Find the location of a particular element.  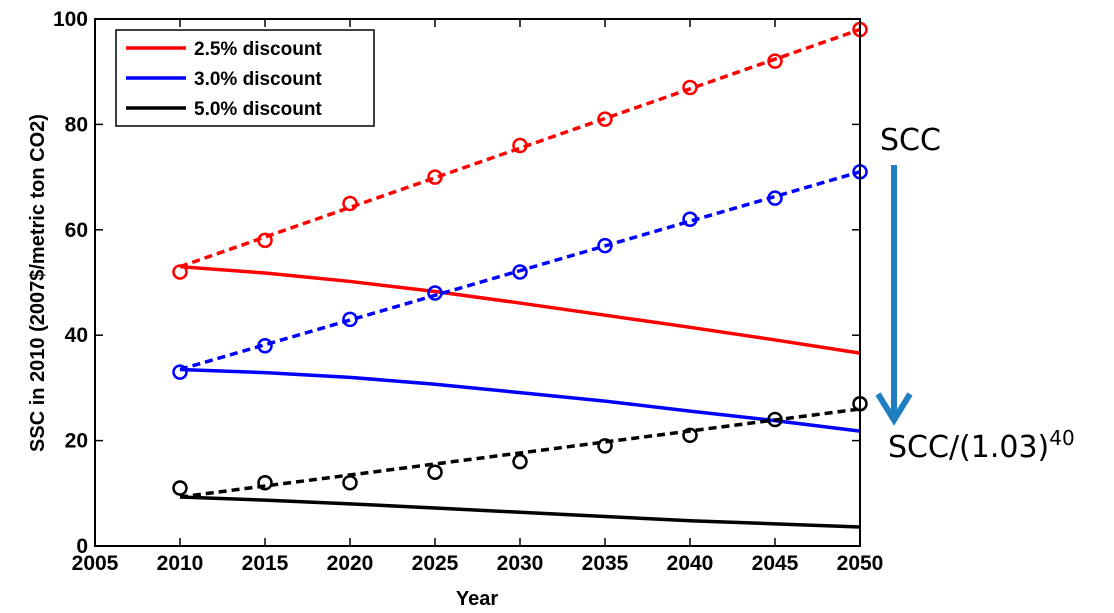

y-tick-label: 40 is located at coordinates (76, 335).